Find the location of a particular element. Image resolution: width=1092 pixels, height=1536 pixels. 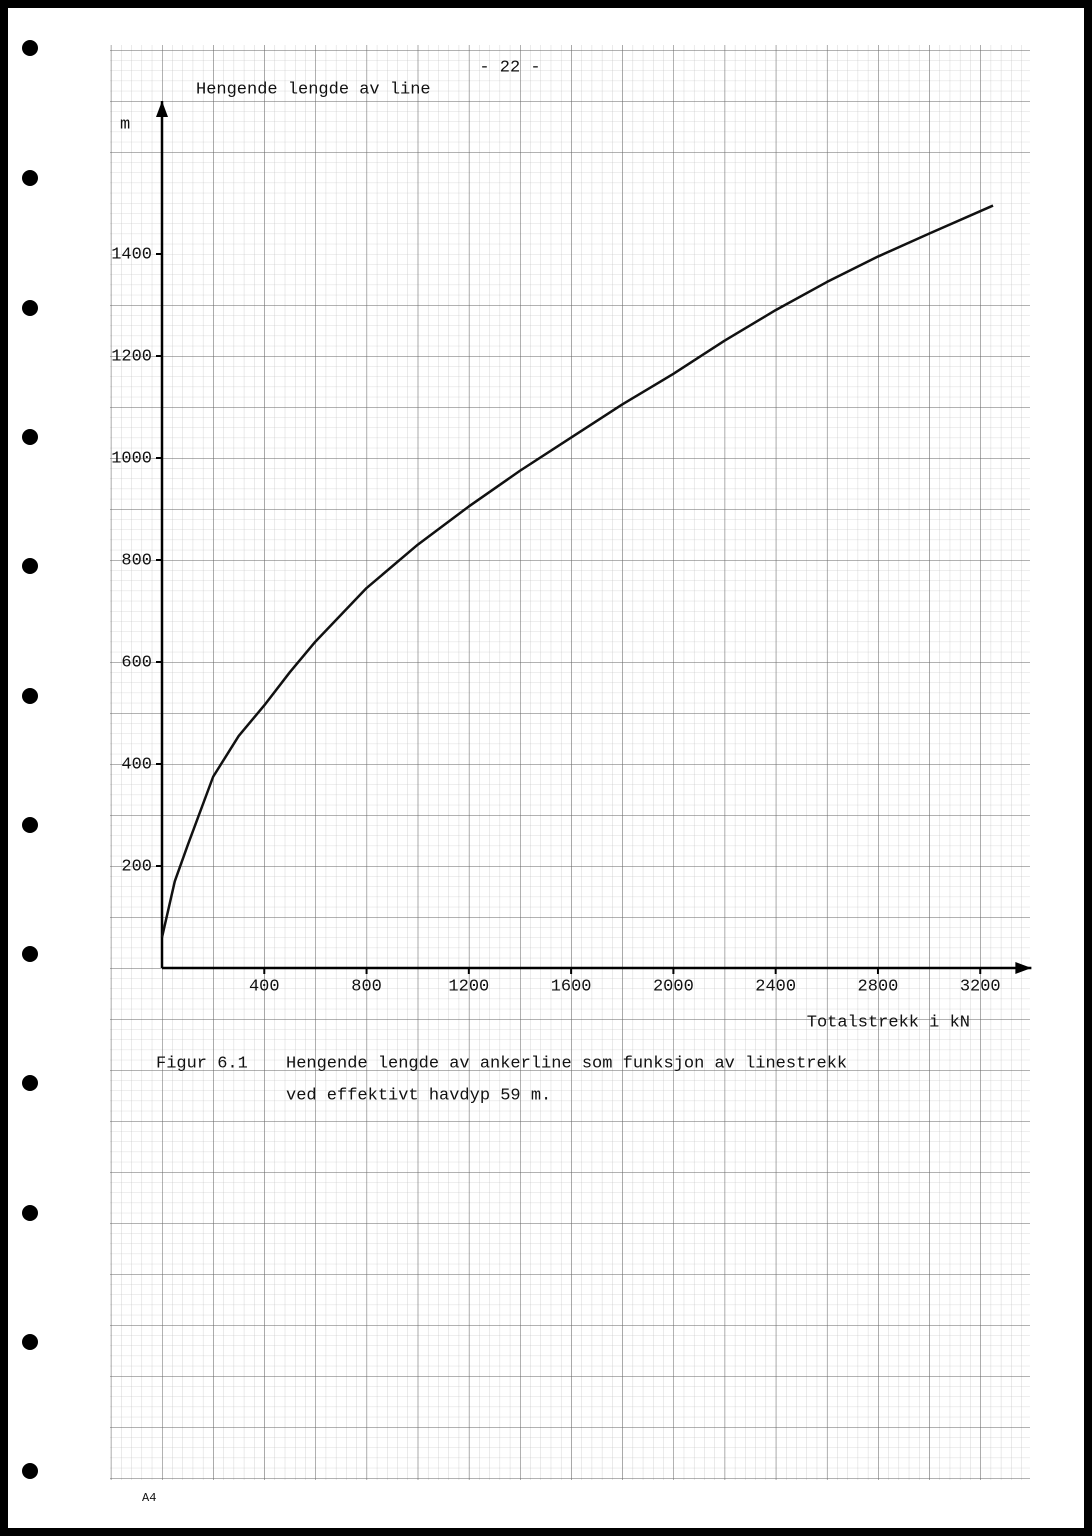

y-tick-label: 1400 is located at coordinates (131, 254).